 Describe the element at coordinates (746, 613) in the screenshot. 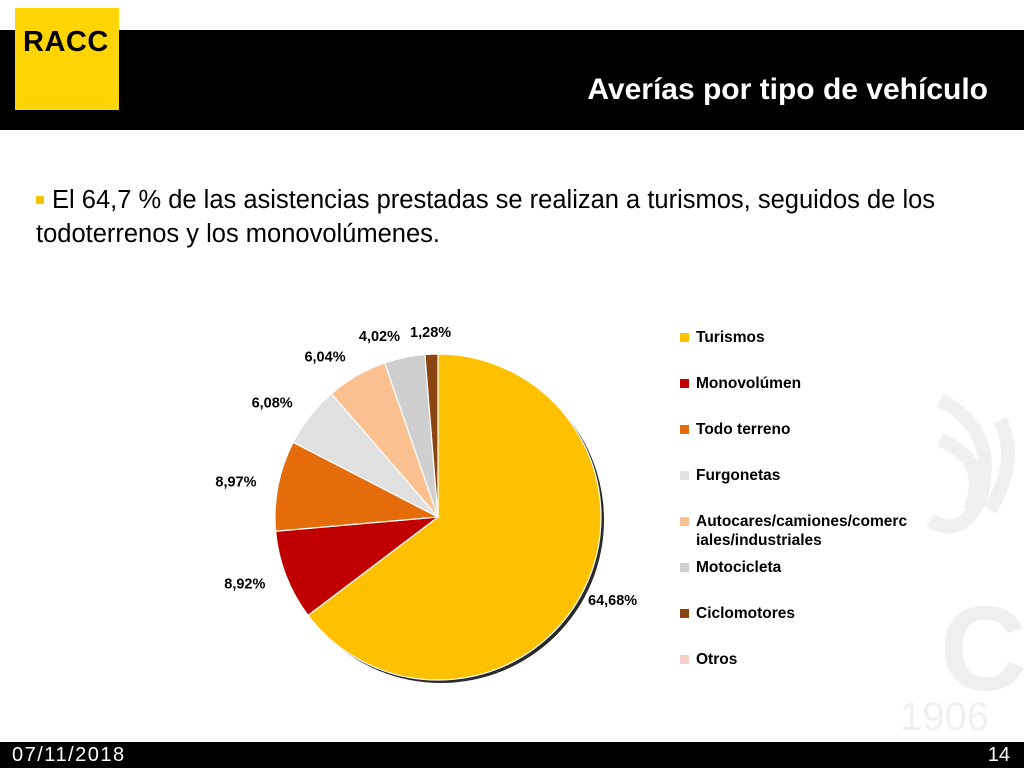

I see `legend-label-6: Ciclomotores` at that location.